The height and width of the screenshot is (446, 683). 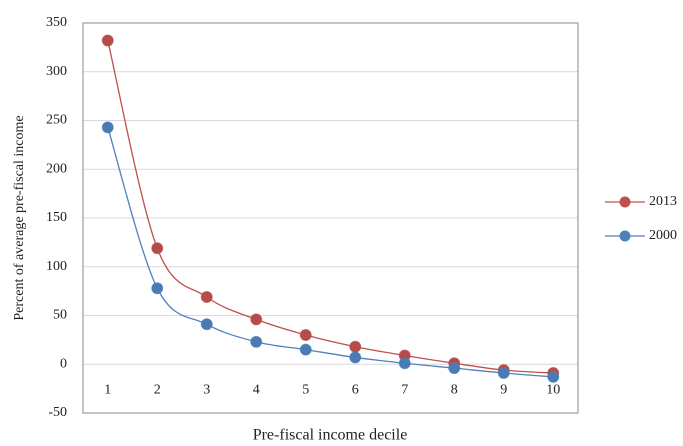 What do you see at coordinates (19, 217) in the screenshot?
I see `y-axis-label: Percent of average pre-fiscal income` at bounding box center [19, 217].